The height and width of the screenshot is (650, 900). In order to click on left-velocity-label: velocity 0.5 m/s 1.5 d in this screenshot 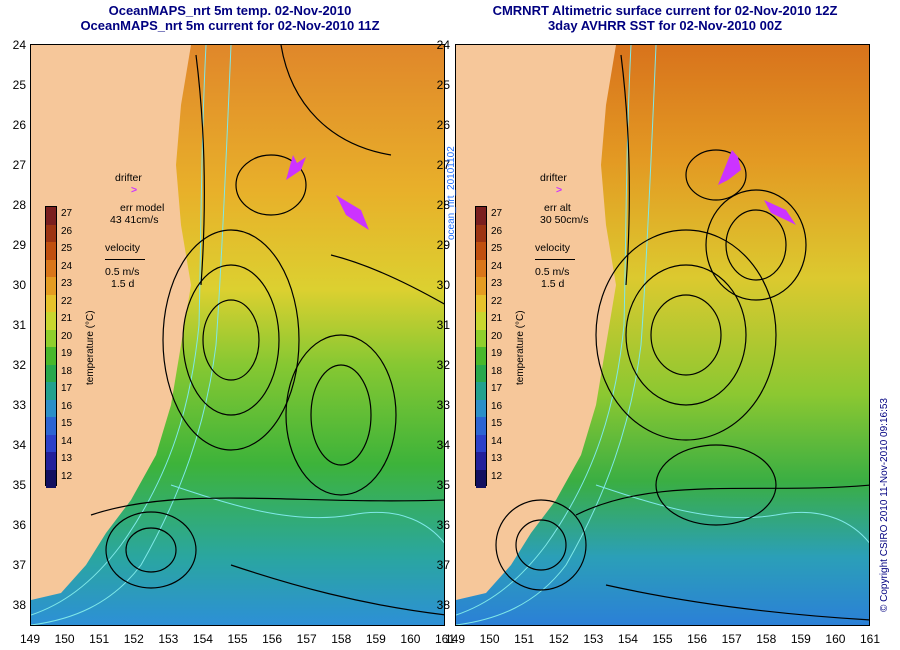, I will do `click(125, 266)`.